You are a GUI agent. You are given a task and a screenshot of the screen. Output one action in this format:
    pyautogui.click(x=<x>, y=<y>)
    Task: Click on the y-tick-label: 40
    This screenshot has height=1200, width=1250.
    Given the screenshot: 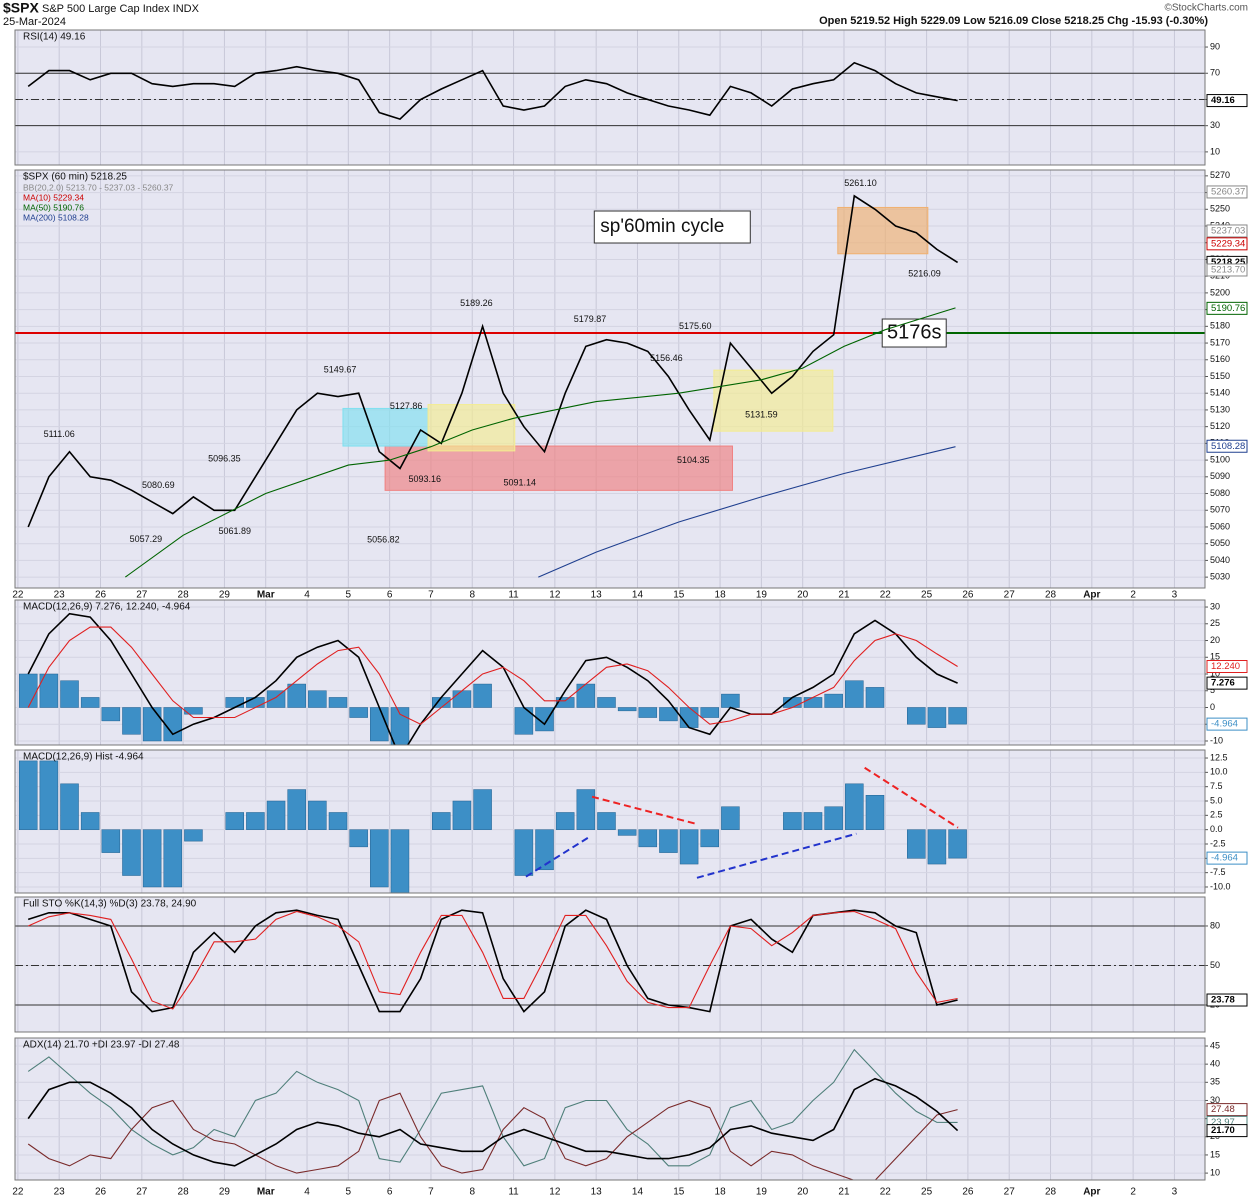 What is the action you would take?
    pyautogui.click(x=1215, y=1064)
    